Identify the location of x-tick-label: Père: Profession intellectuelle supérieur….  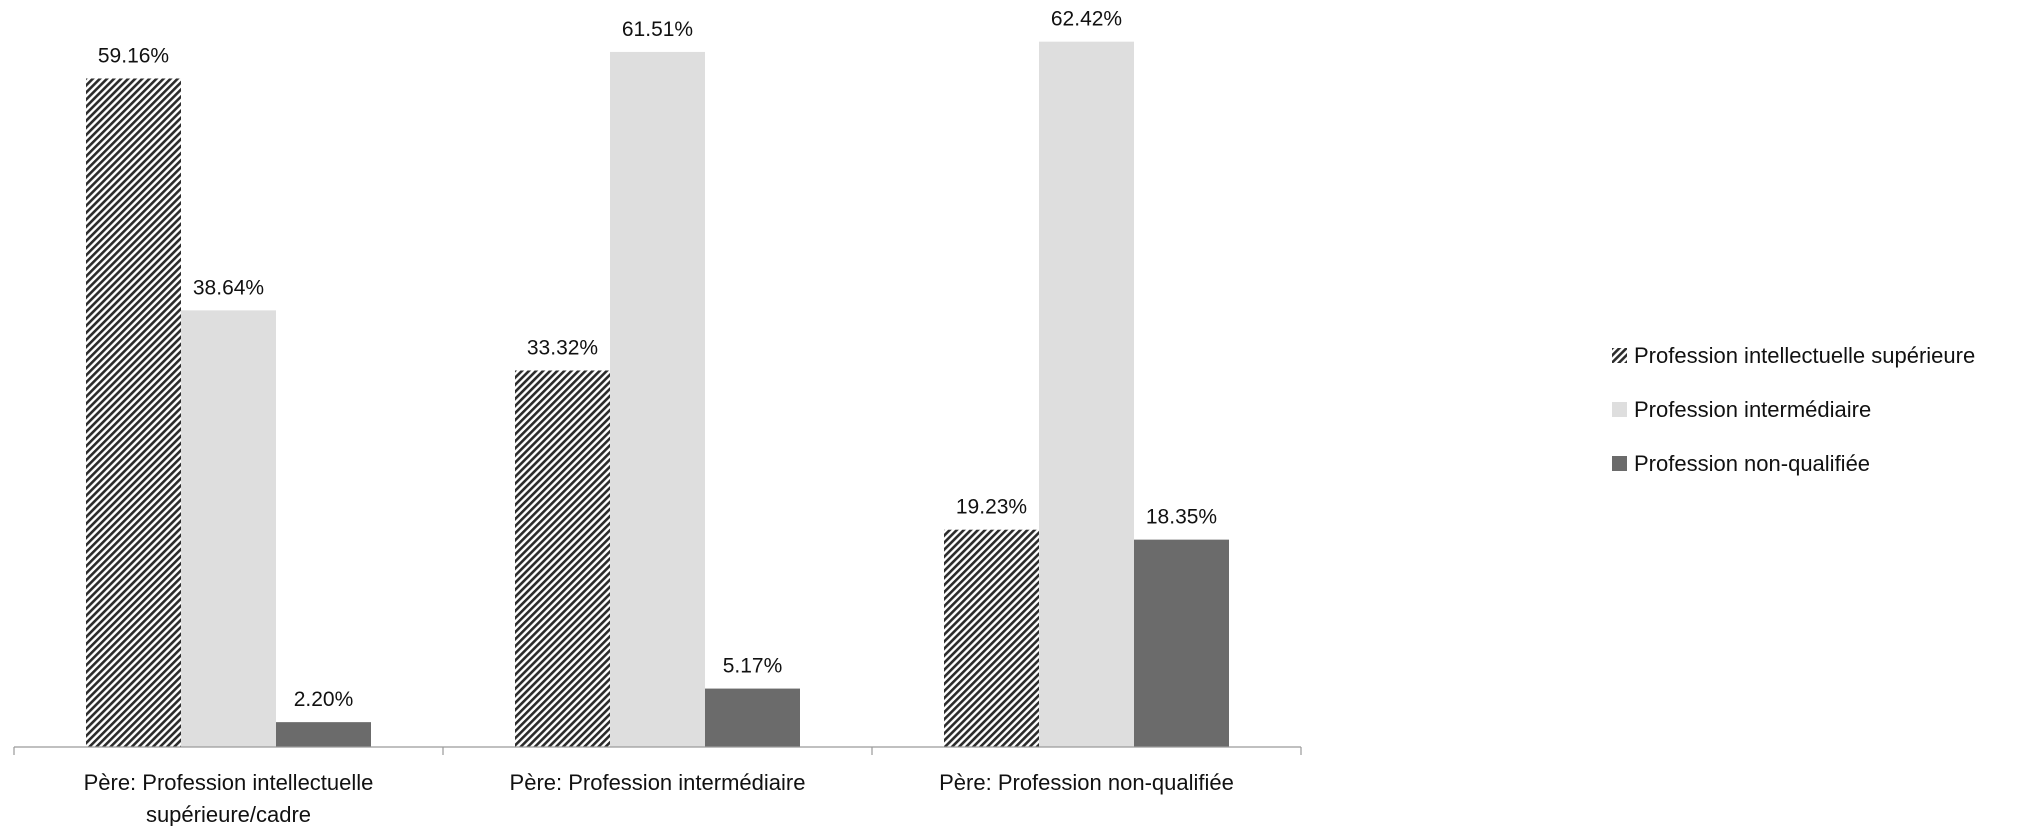
(229, 798).